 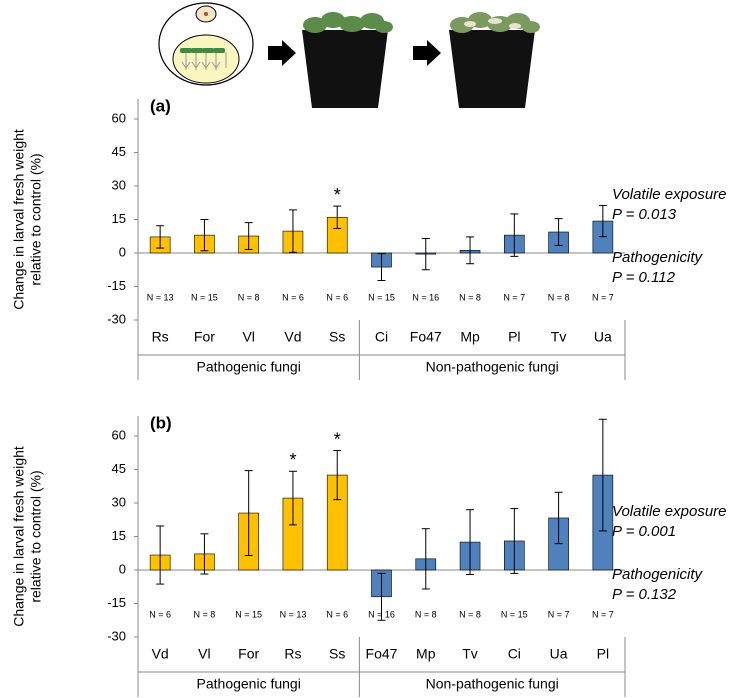 I want to click on n-label: N = 16, so click(x=425, y=297).